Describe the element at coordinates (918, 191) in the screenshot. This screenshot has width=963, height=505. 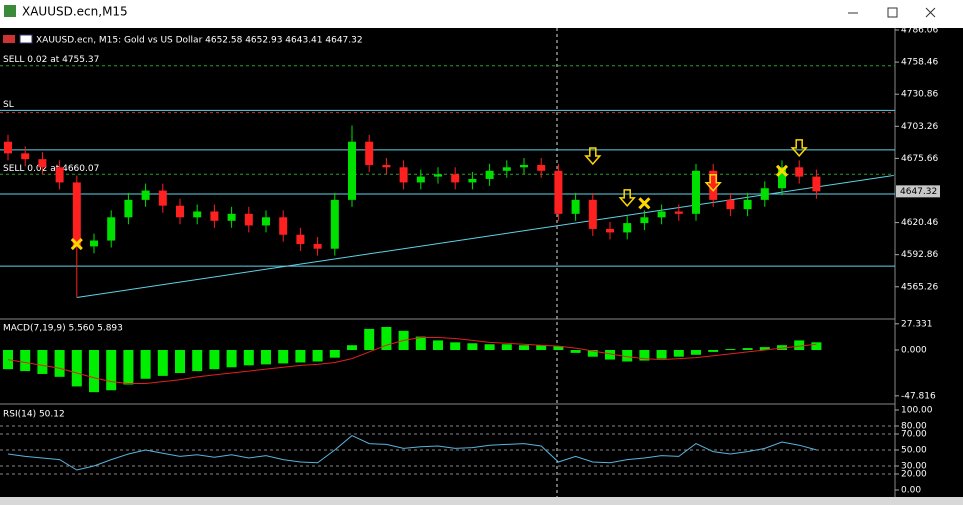
I see `last-price-box` at that location.